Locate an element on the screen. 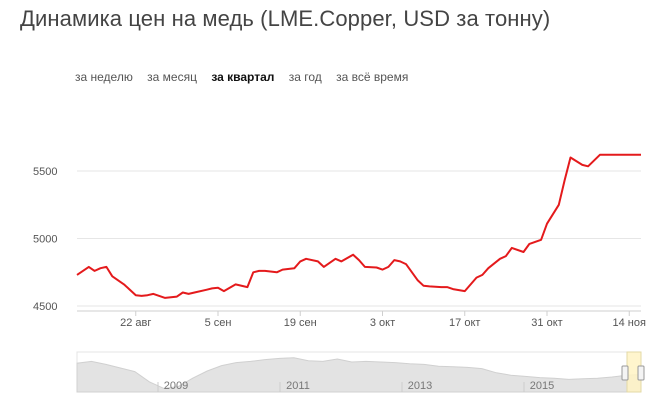  navigator-year-label: 2009 is located at coordinates (176, 386).